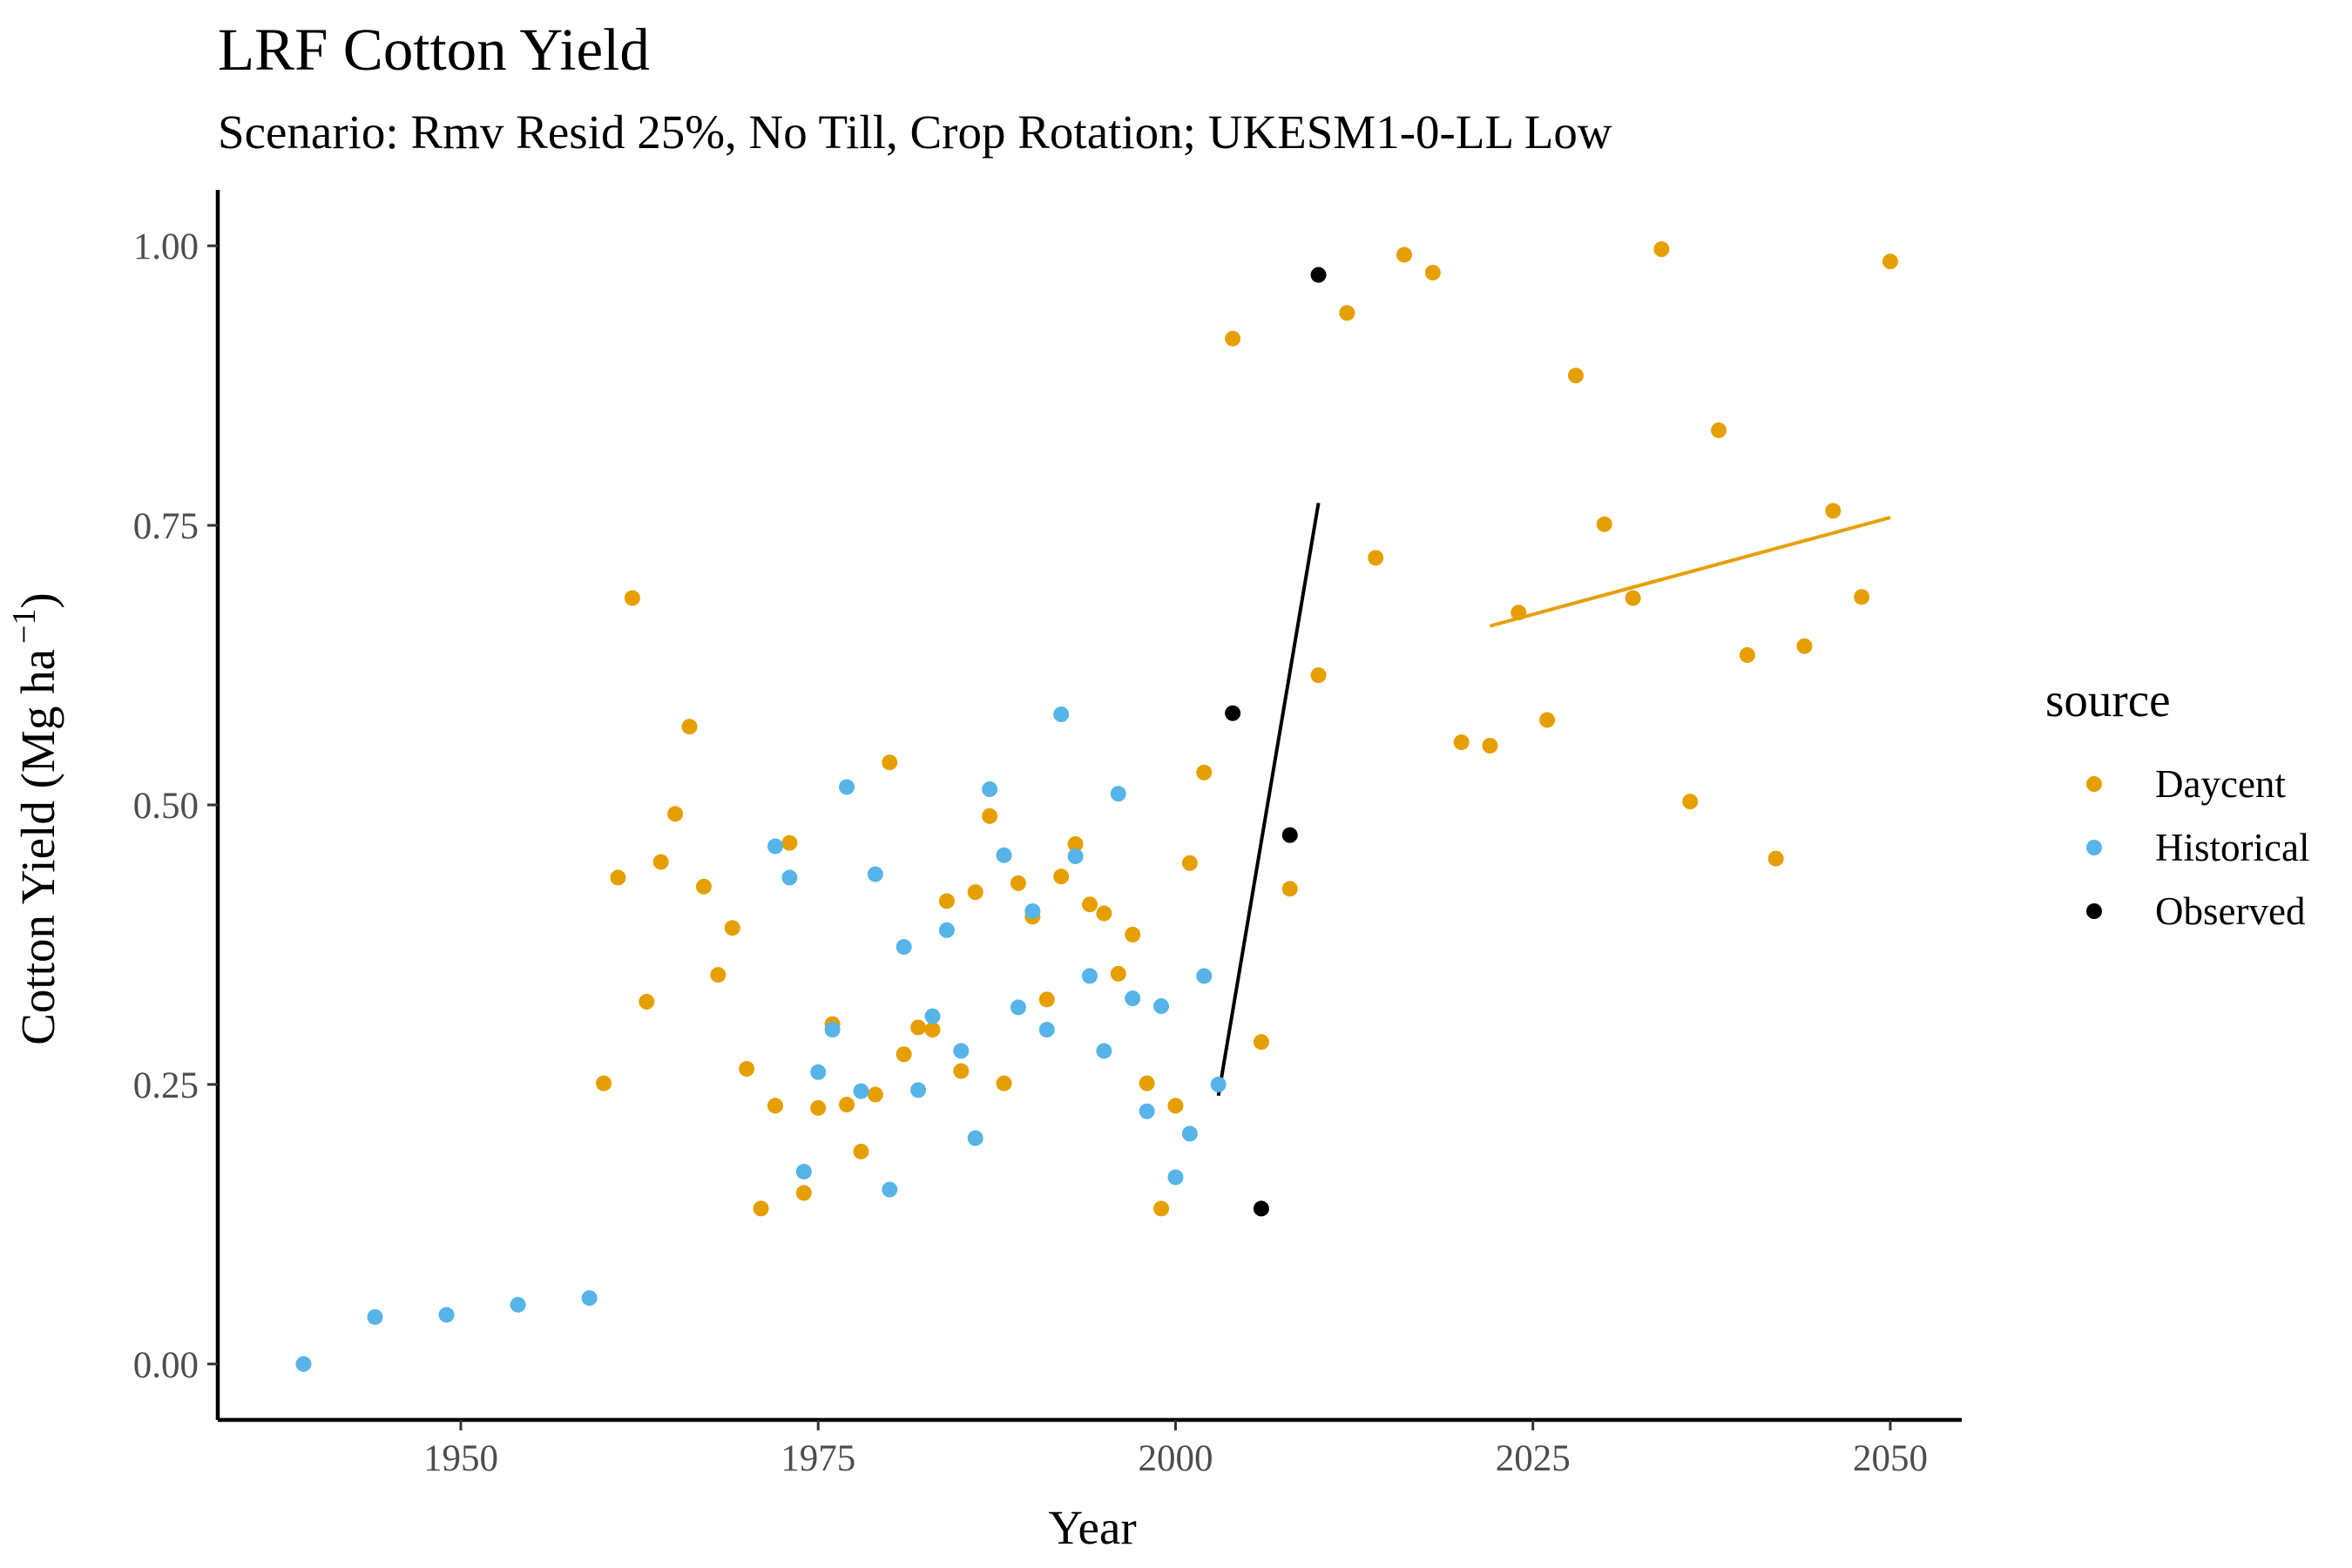 This screenshot has width=2352, height=1568. I want to click on legend-entries: Daycent Historical Observed, so click(2197, 847).